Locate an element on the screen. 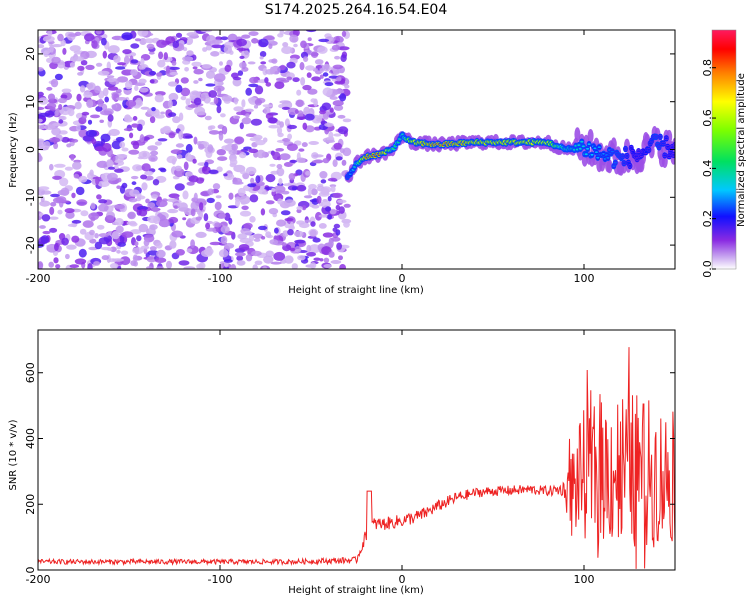 This screenshot has width=750, height=600. y-tick-label: 200 is located at coordinates (30, 504).